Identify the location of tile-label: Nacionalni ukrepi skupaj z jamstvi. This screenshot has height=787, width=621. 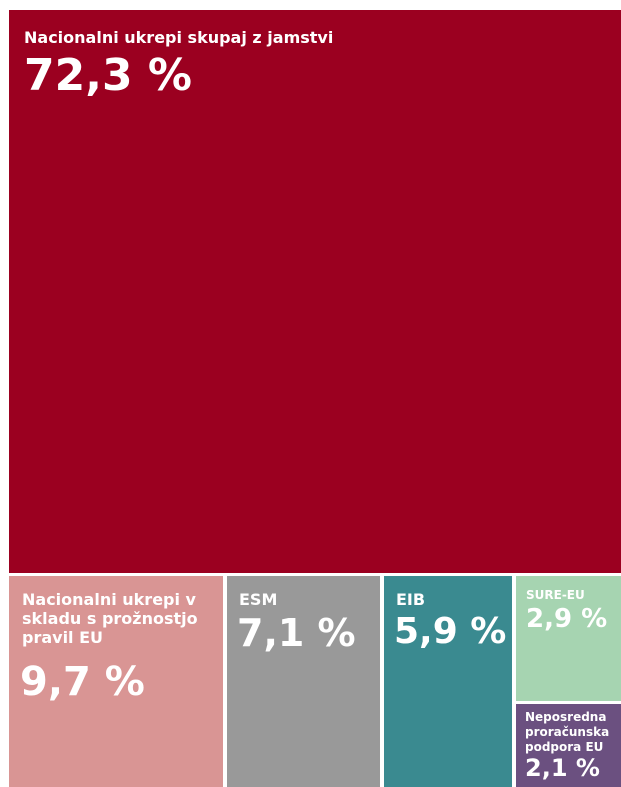
(179, 37).